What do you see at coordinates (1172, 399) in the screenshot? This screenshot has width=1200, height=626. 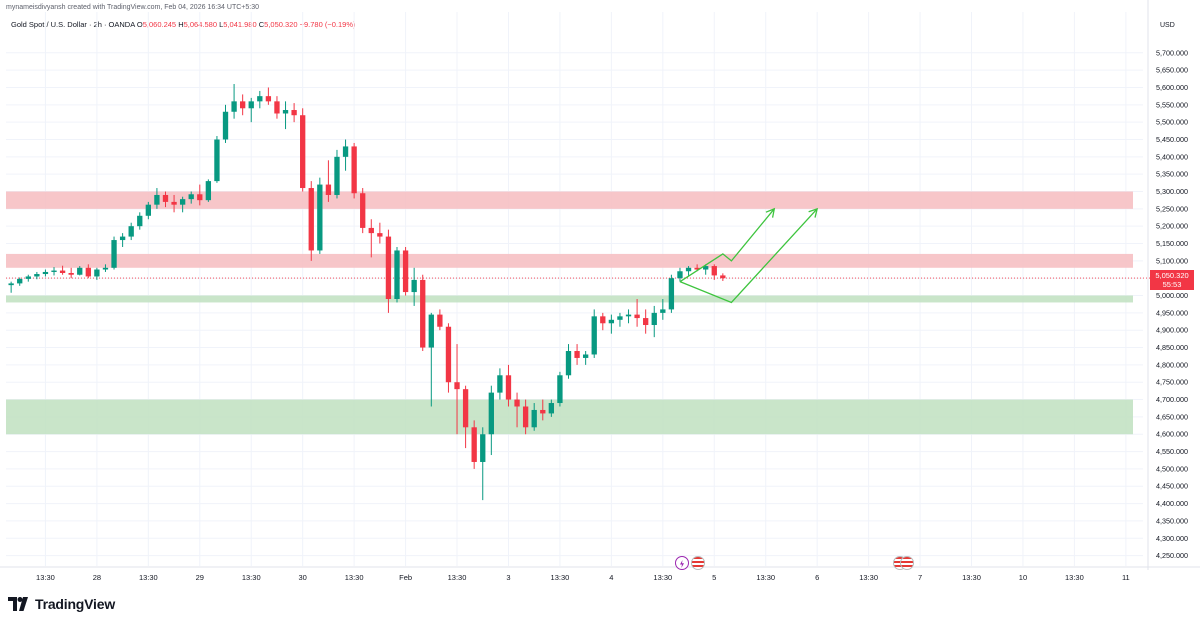 I see `y-tick-label: 4,700.000` at bounding box center [1172, 399].